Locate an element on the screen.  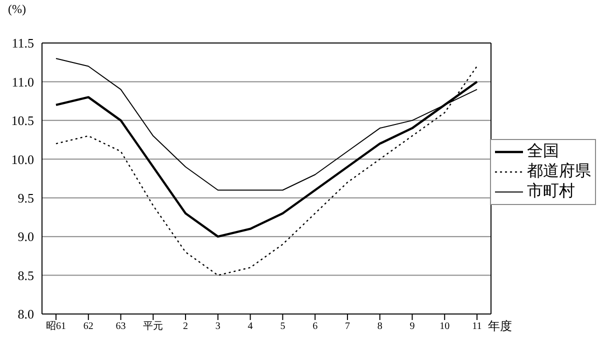
legend-label: 市町村 is located at coordinates (551, 192).